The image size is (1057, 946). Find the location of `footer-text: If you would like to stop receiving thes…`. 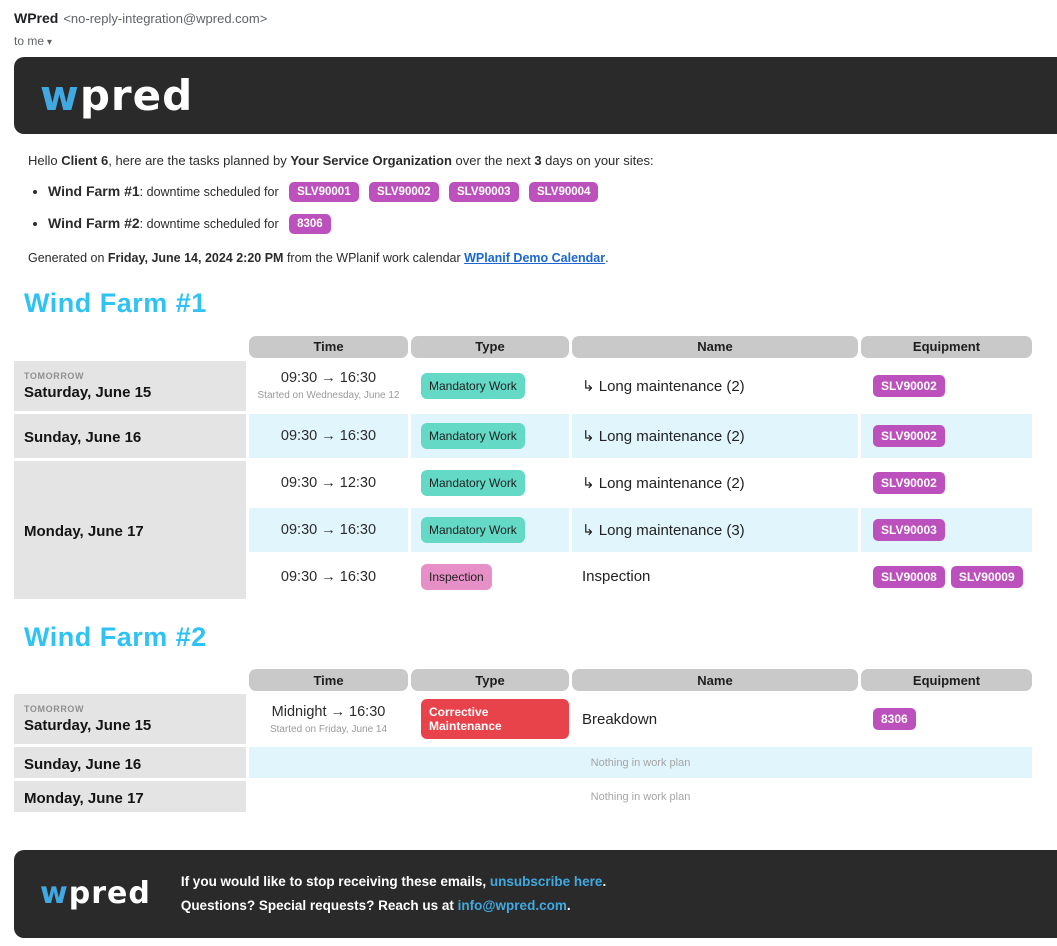

footer-text: If you would like to stop receiving thes… is located at coordinates (393, 894).